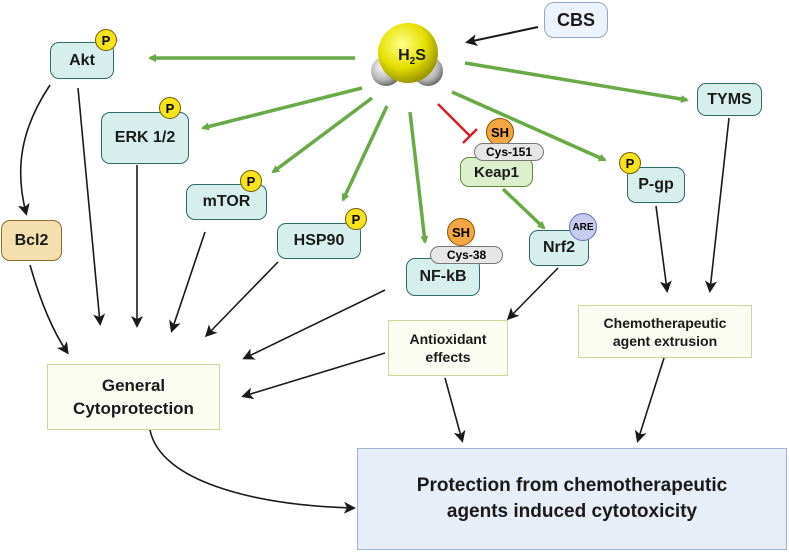 The image size is (789, 552). I want to click on arrow-keap1-nrf2, so click(523, 208).